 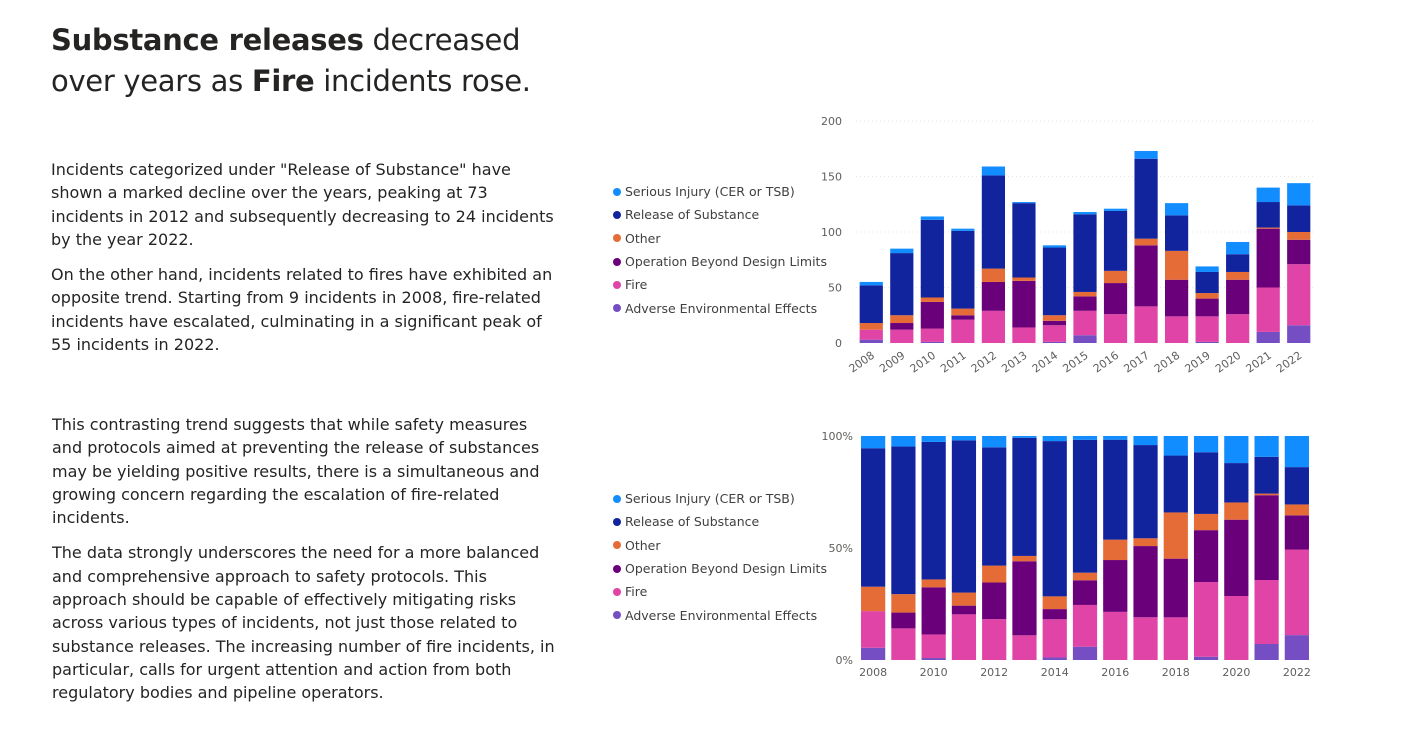 What do you see at coordinates (422, 81) in the screenshot?
I see `headline-end: incidents rose.` at bounding box center [422, 81].